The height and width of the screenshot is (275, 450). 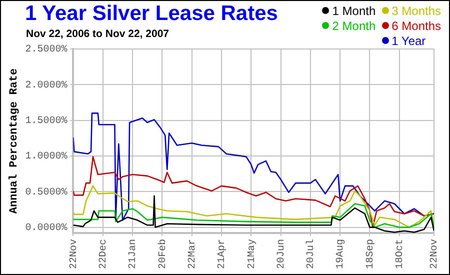 What do you see at coordinates (222, 254) in the screenshot?
I see `x-tick-label: 21Apr` at bounding box center [222, 254].